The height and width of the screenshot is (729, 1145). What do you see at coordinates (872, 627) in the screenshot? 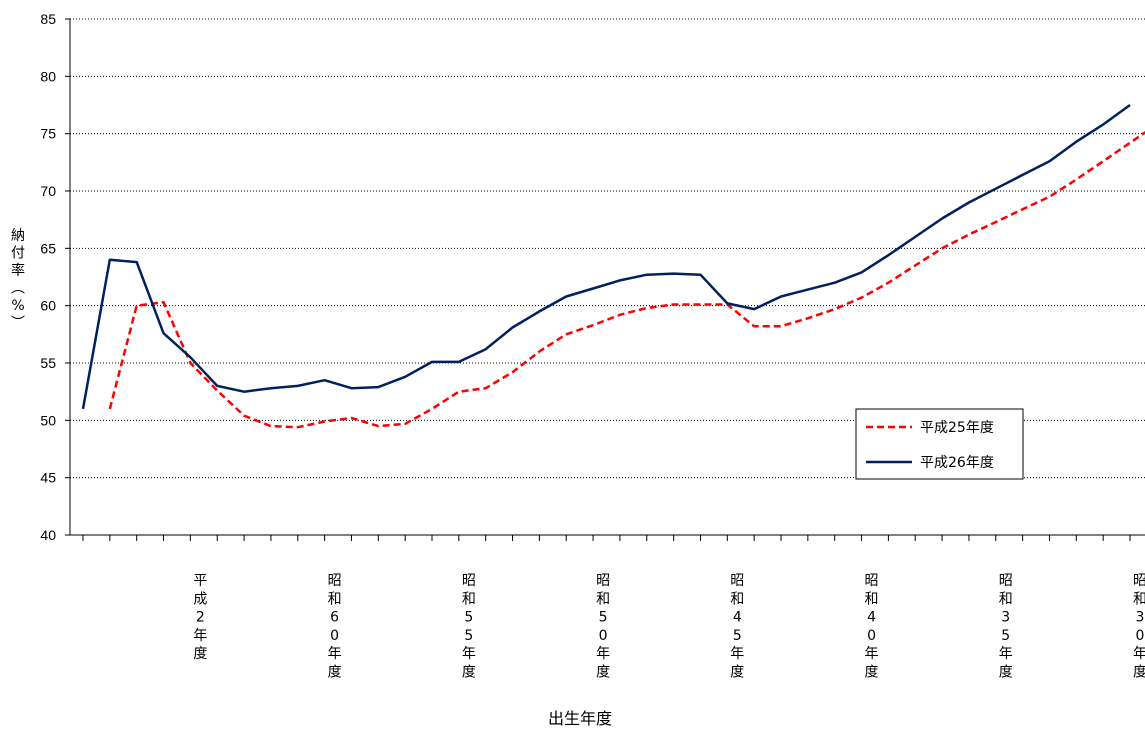
I see `x-tick-label: 昭和 4 0 年度` at bounding box center [872, 627].